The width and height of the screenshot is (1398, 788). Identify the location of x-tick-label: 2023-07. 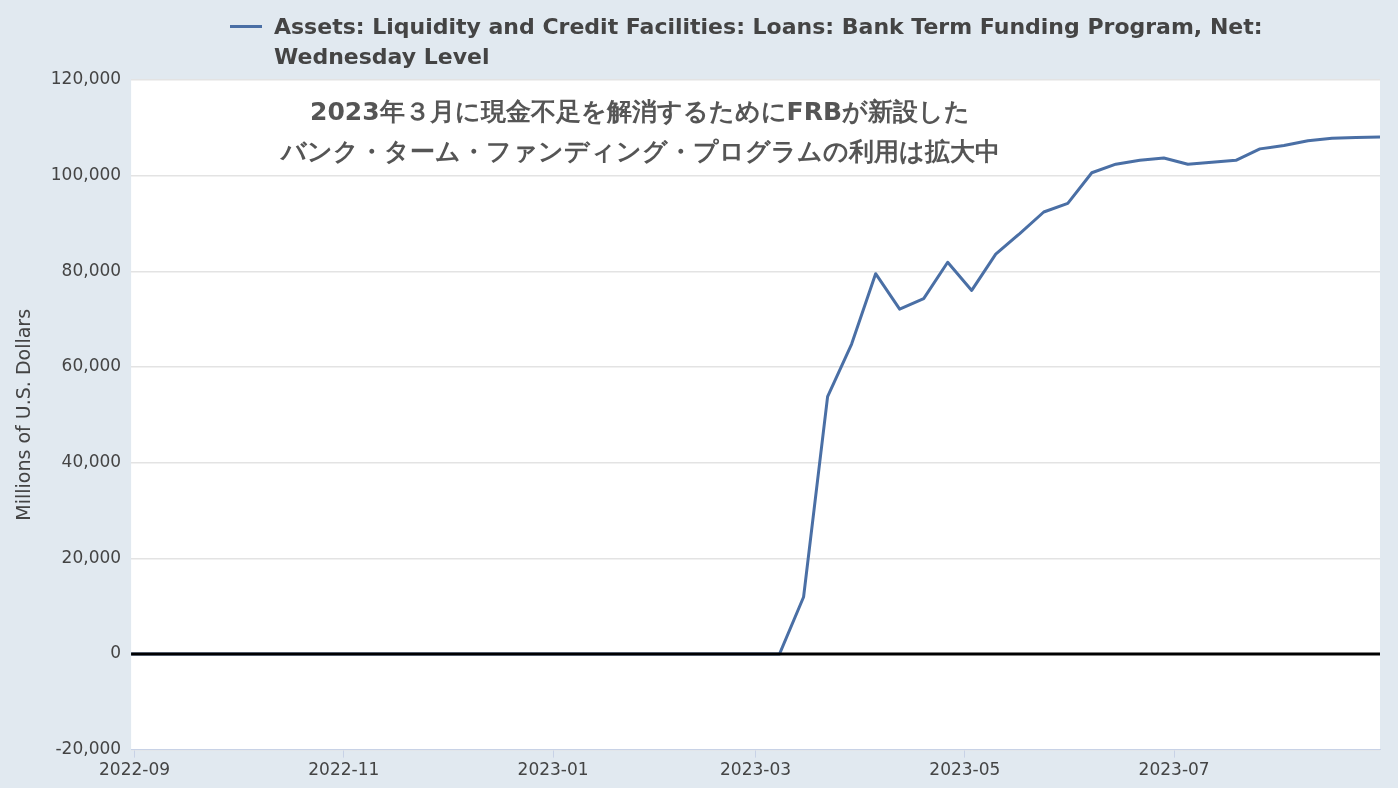
(1174, 769).